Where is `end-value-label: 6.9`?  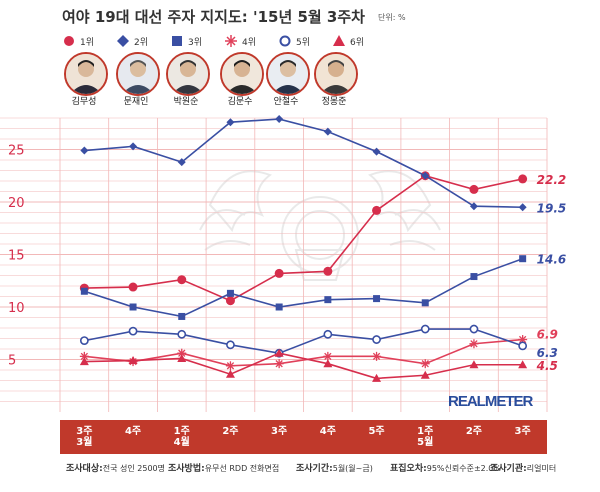
end-value-label: 6.9 is located at coordinates (547, 335).